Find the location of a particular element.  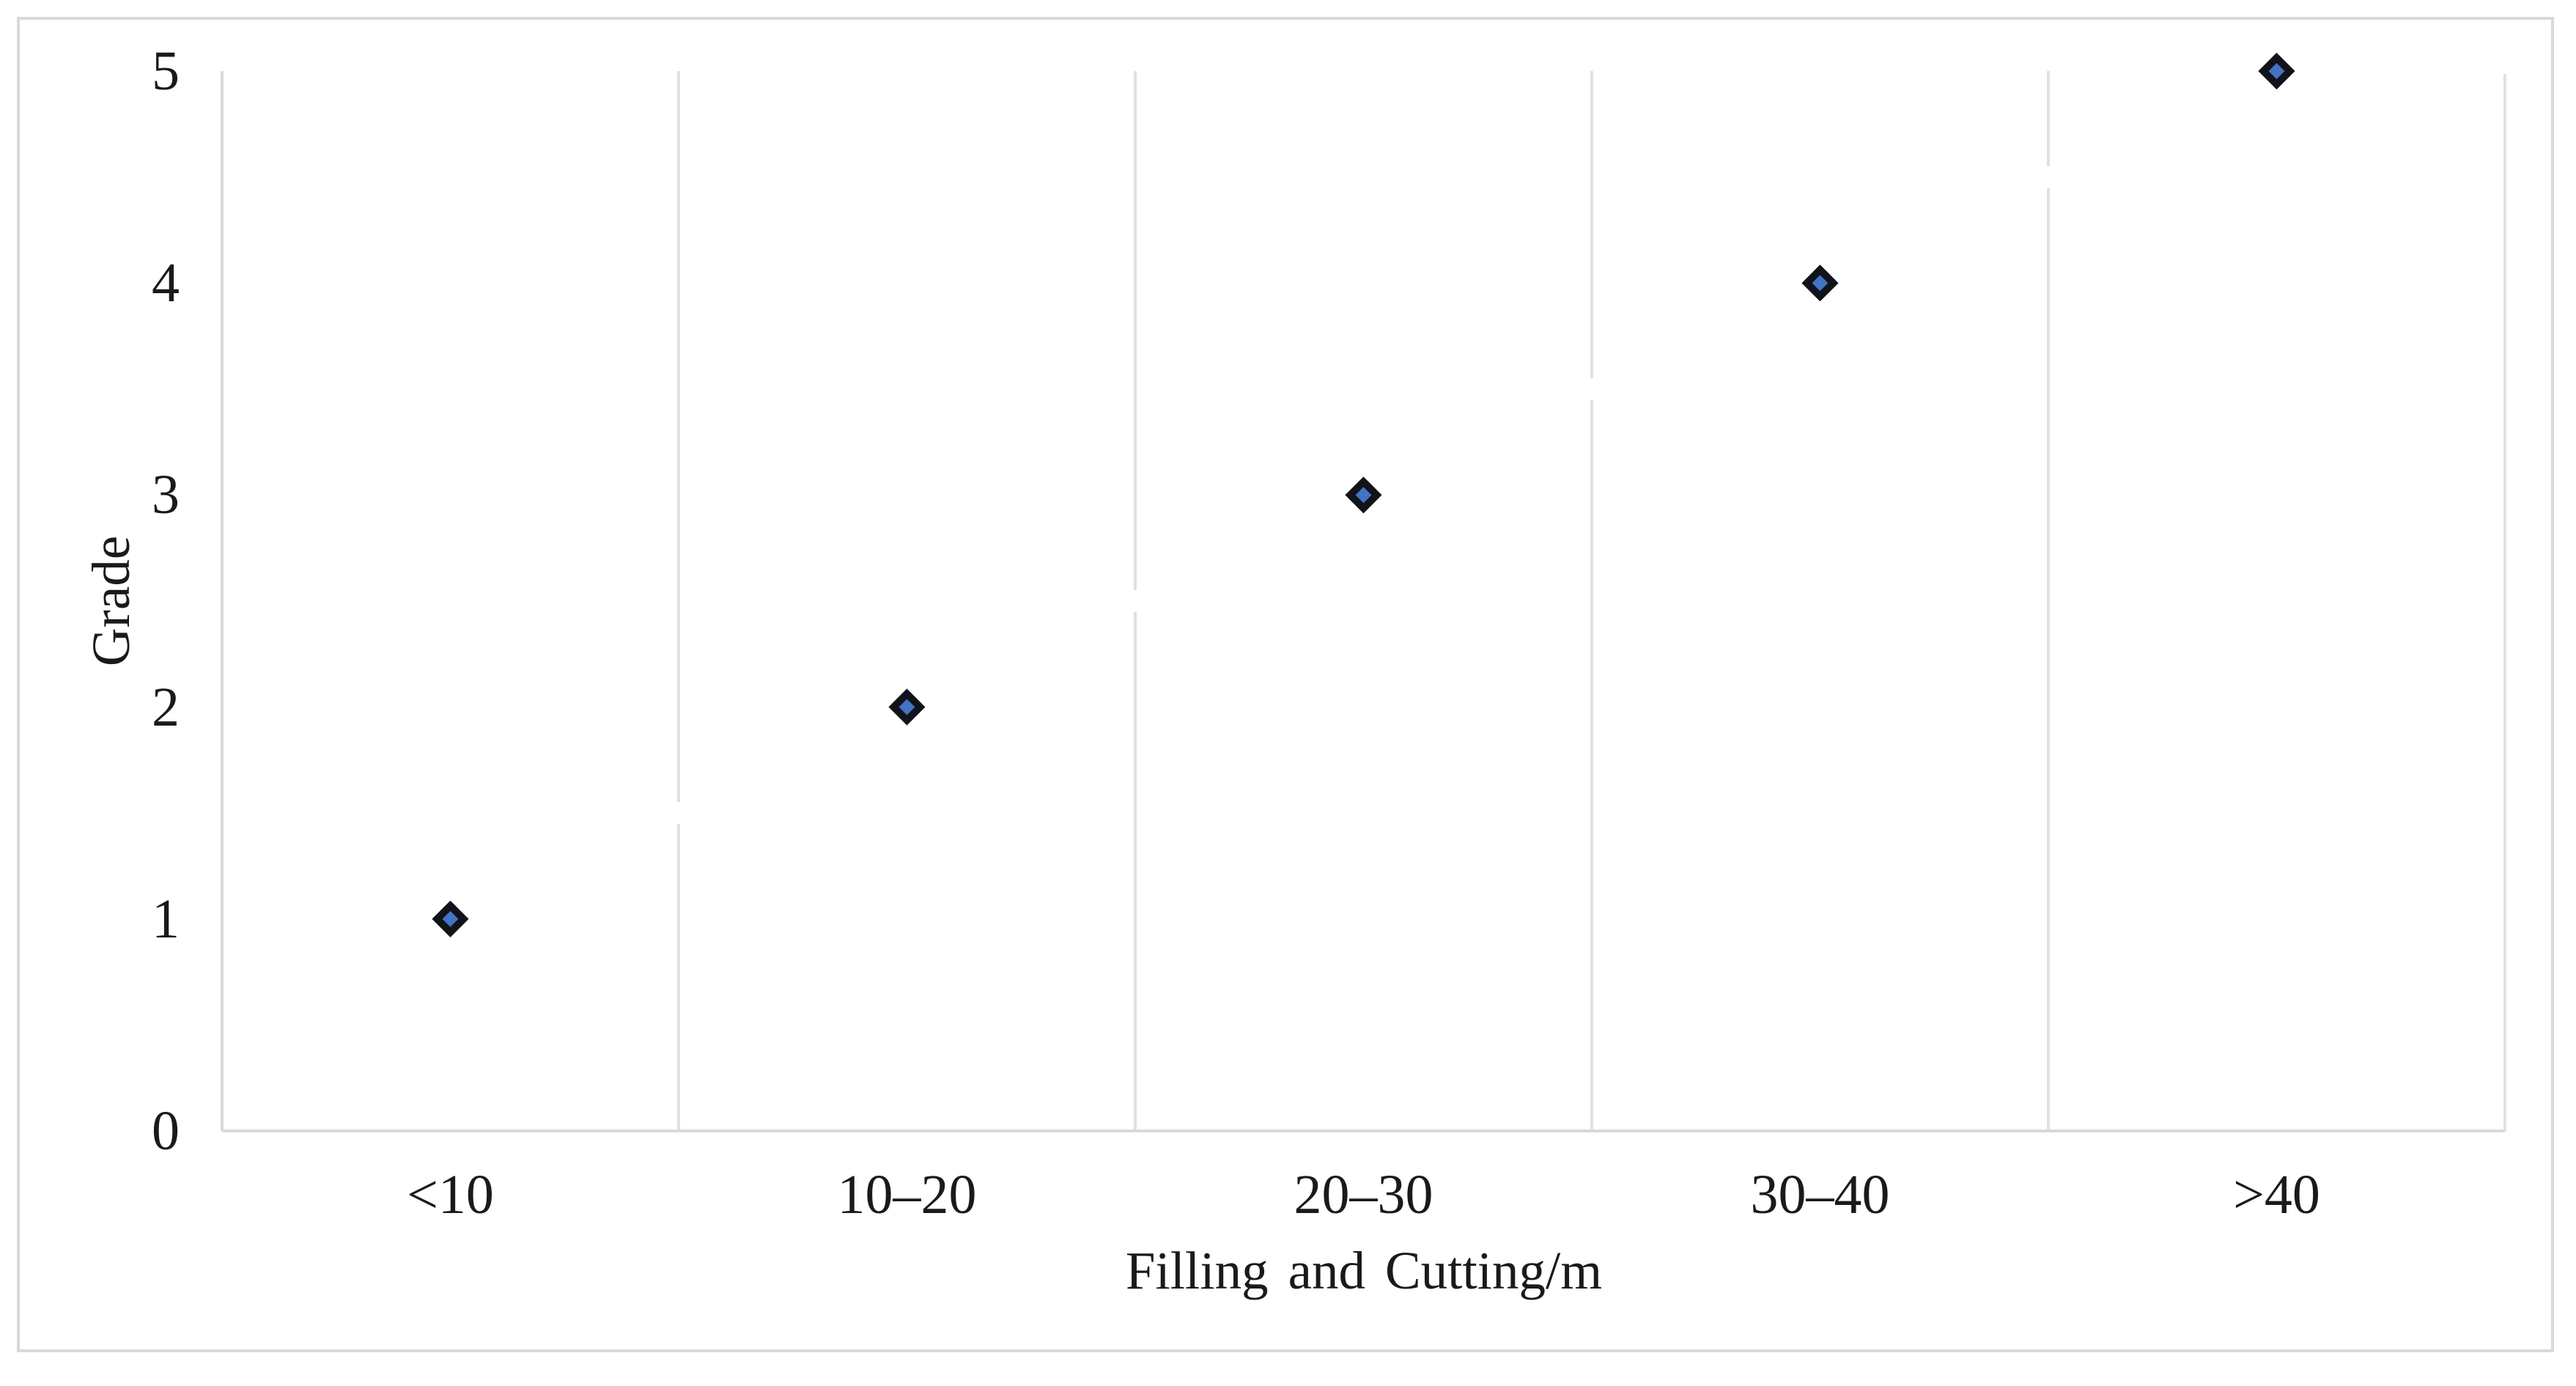

x-tick-label: <10 is located at coordinates (450, 1194).